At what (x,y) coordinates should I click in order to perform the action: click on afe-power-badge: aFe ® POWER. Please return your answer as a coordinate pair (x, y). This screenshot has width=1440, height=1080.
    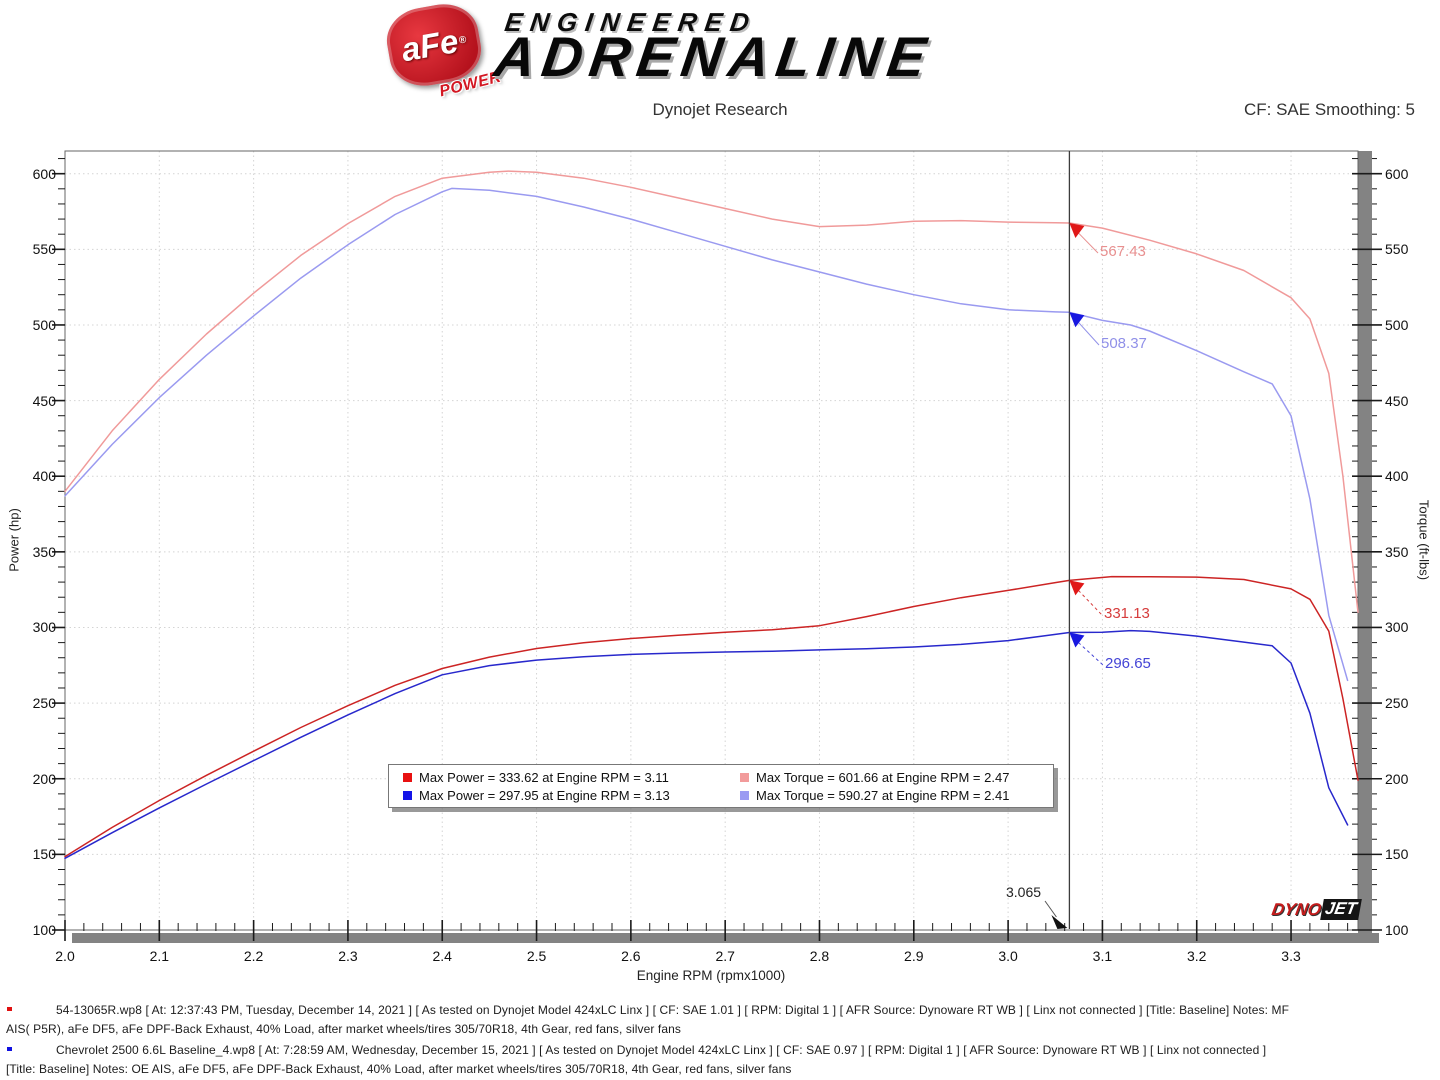
    Looking at the image, I should click on (442, 50).